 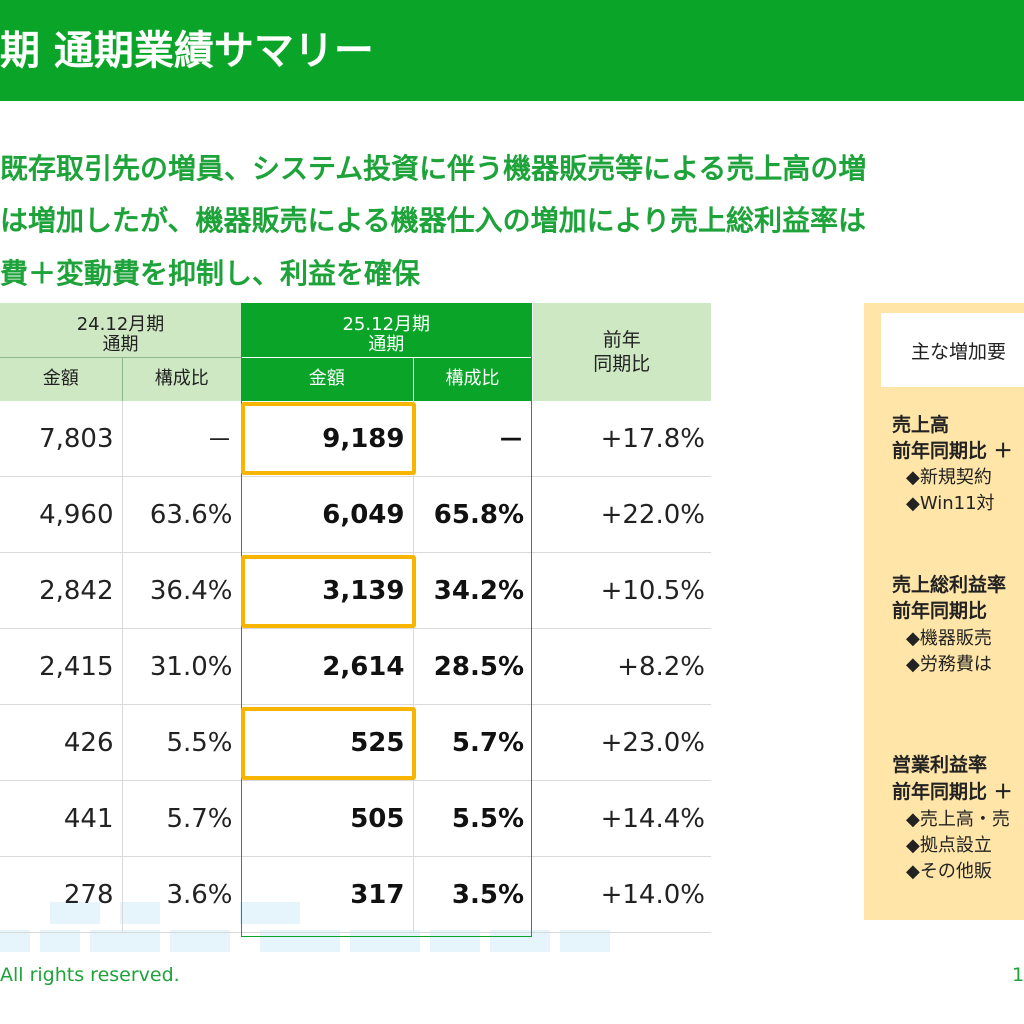 What do you see at coordinates (472, 666) in the screenshot?
I see `curr-ratio: 28.5%` at bounding box center [472, 666].